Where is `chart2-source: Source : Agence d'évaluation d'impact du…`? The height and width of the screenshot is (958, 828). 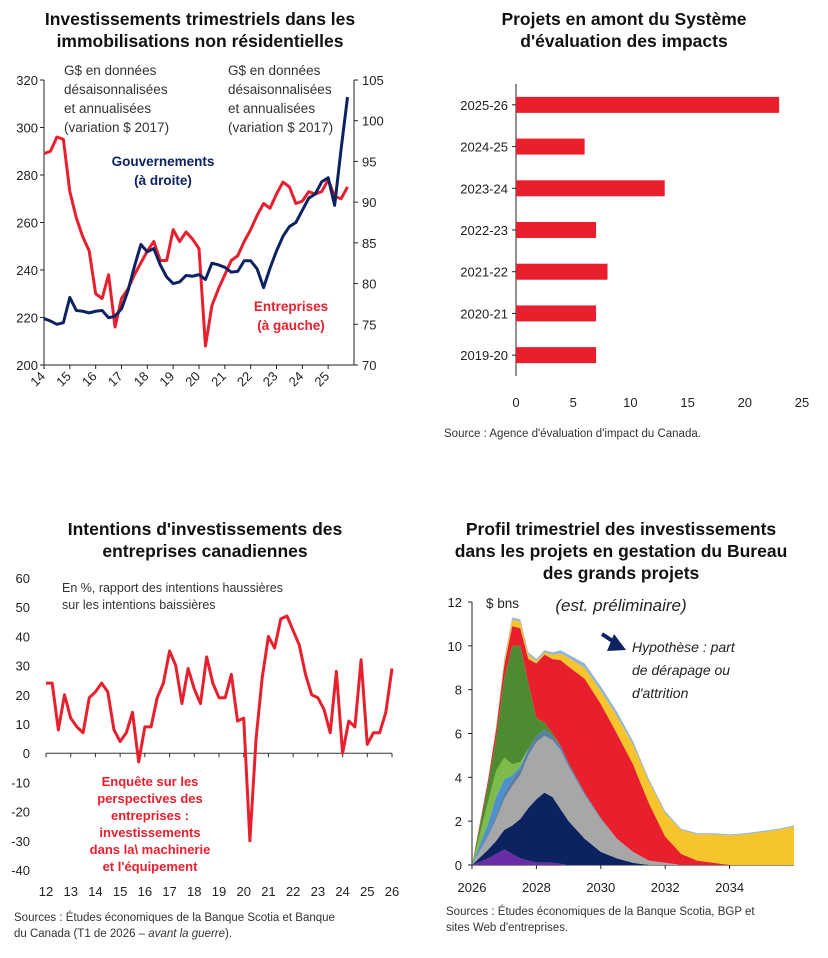
chart2-source: Source : Agence d'évaluation d'impact du… is located at coordinates (572, 434).